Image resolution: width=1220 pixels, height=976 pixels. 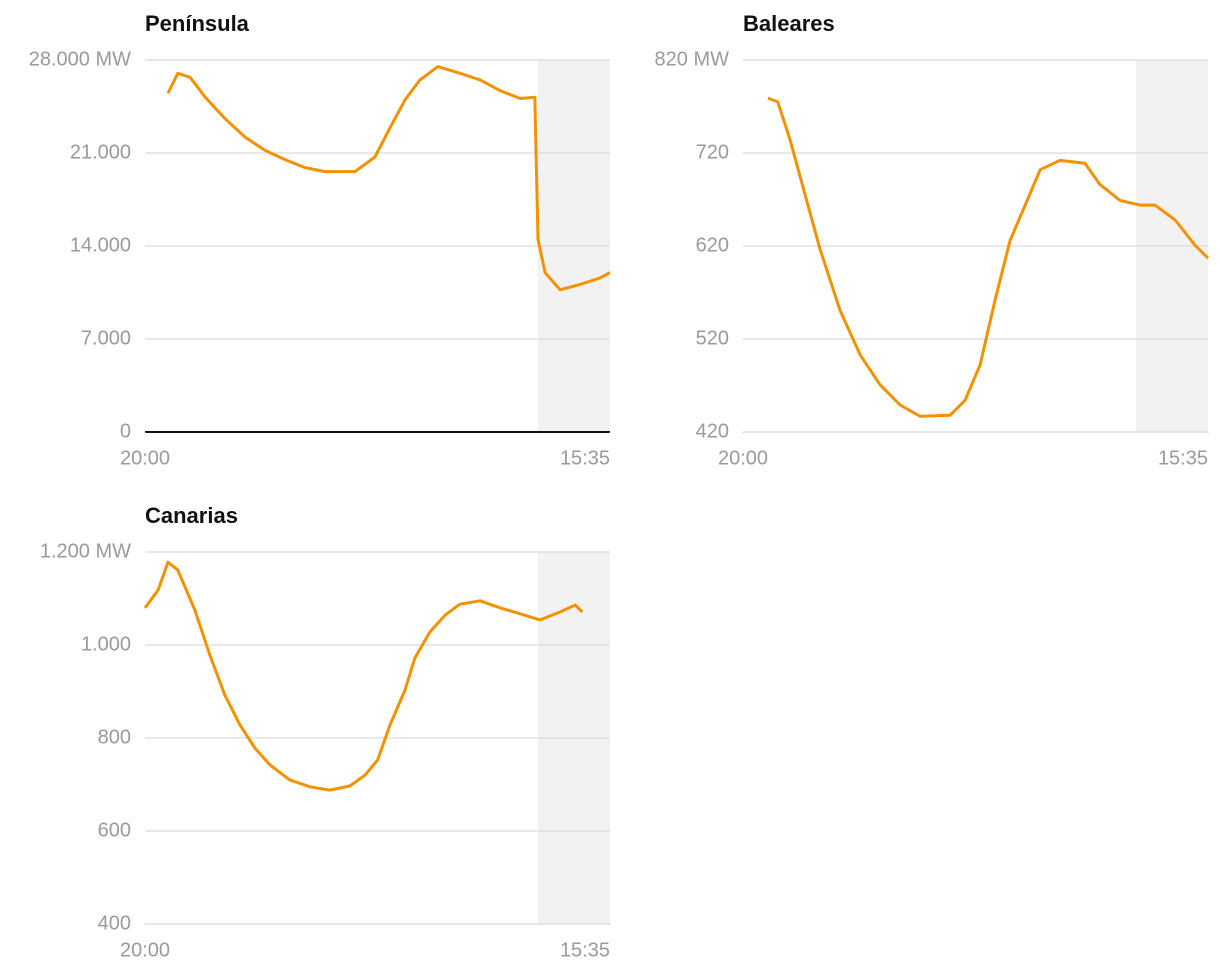 What do you see at coordinates (106, 644) in the screenshot?
I see `y-tick-label: 1.000` at bounding box center [106, 644].